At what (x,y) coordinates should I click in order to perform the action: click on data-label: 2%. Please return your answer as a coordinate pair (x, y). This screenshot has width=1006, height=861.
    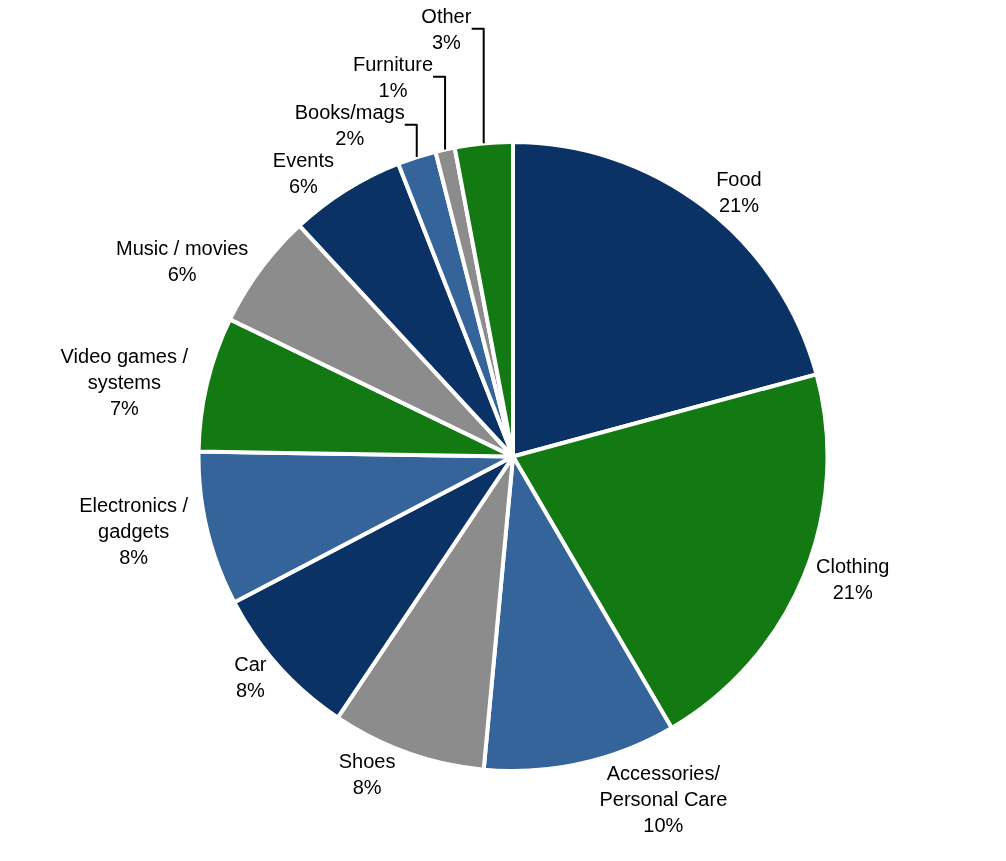
    Looking at the image, I should click on (350, 137).